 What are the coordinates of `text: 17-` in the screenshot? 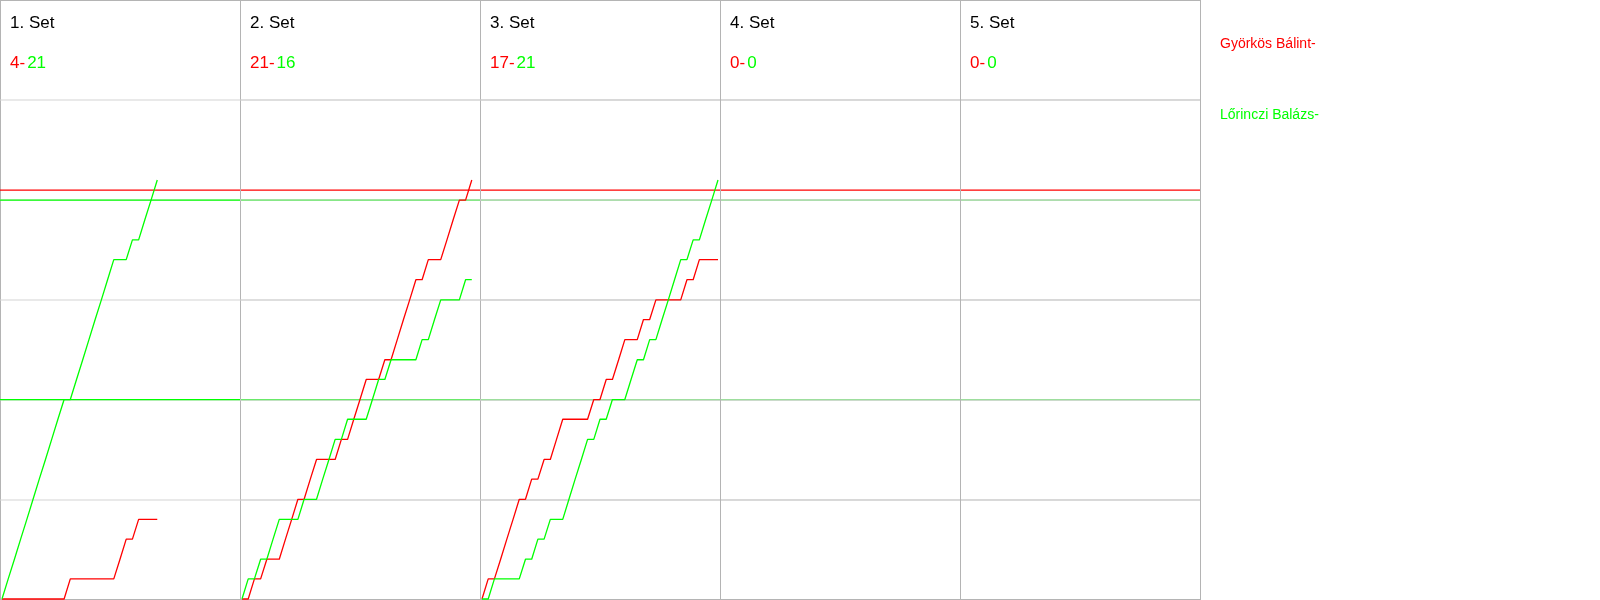 It's located at (502, 62).